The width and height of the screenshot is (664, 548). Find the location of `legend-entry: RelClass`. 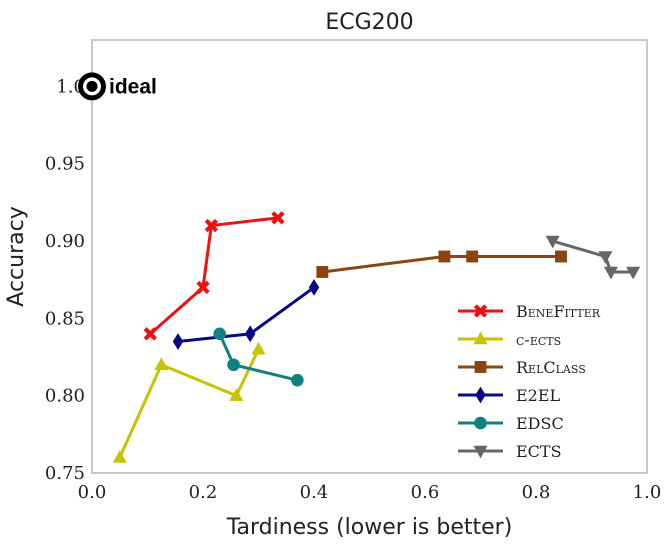

legend-entry: RelClass is located at coordinates (522, 367).